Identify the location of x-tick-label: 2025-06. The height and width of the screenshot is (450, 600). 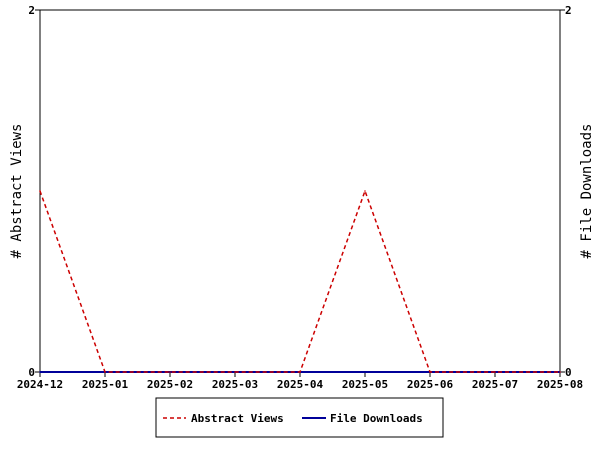
(430, 384).